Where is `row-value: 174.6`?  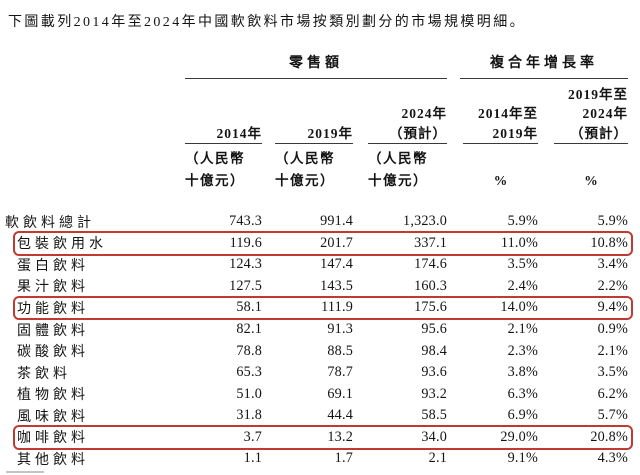 row-value: 174.6 is located at coordinates (430, 264).